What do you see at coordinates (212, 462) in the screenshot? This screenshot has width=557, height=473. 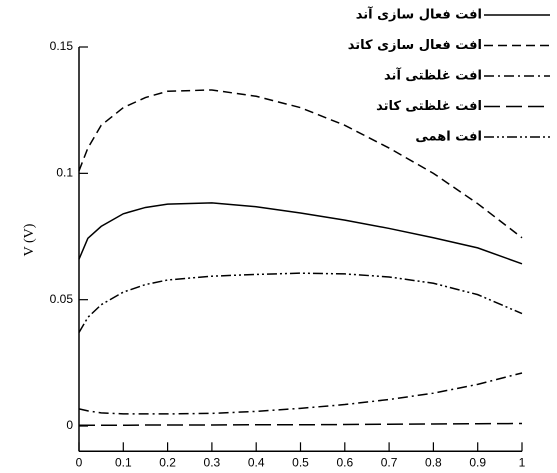 I see `x-tick-label: 0.3` at bounding box center [212, 462].